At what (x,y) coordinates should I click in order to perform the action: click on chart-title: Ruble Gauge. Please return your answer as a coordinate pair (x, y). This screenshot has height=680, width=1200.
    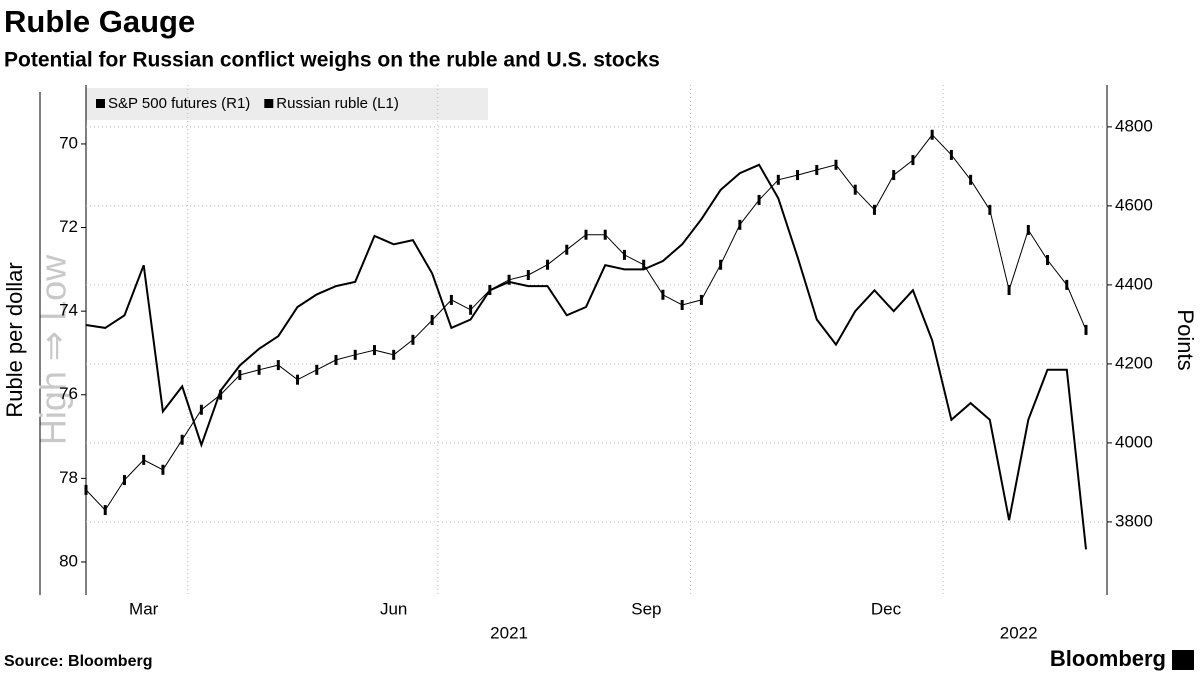
    Looking at the image, I should click on (99, 21).